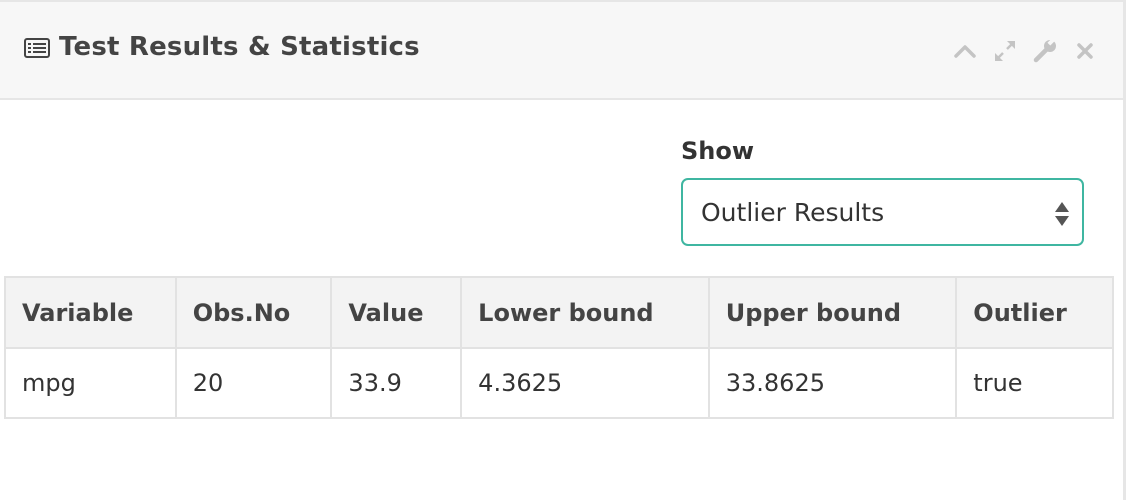 The height and width of the screenshot is (500, 1132). Describe the element at coordinates (90, 312) in the screenshot. I see `column-header-variable: Variable` at that location.